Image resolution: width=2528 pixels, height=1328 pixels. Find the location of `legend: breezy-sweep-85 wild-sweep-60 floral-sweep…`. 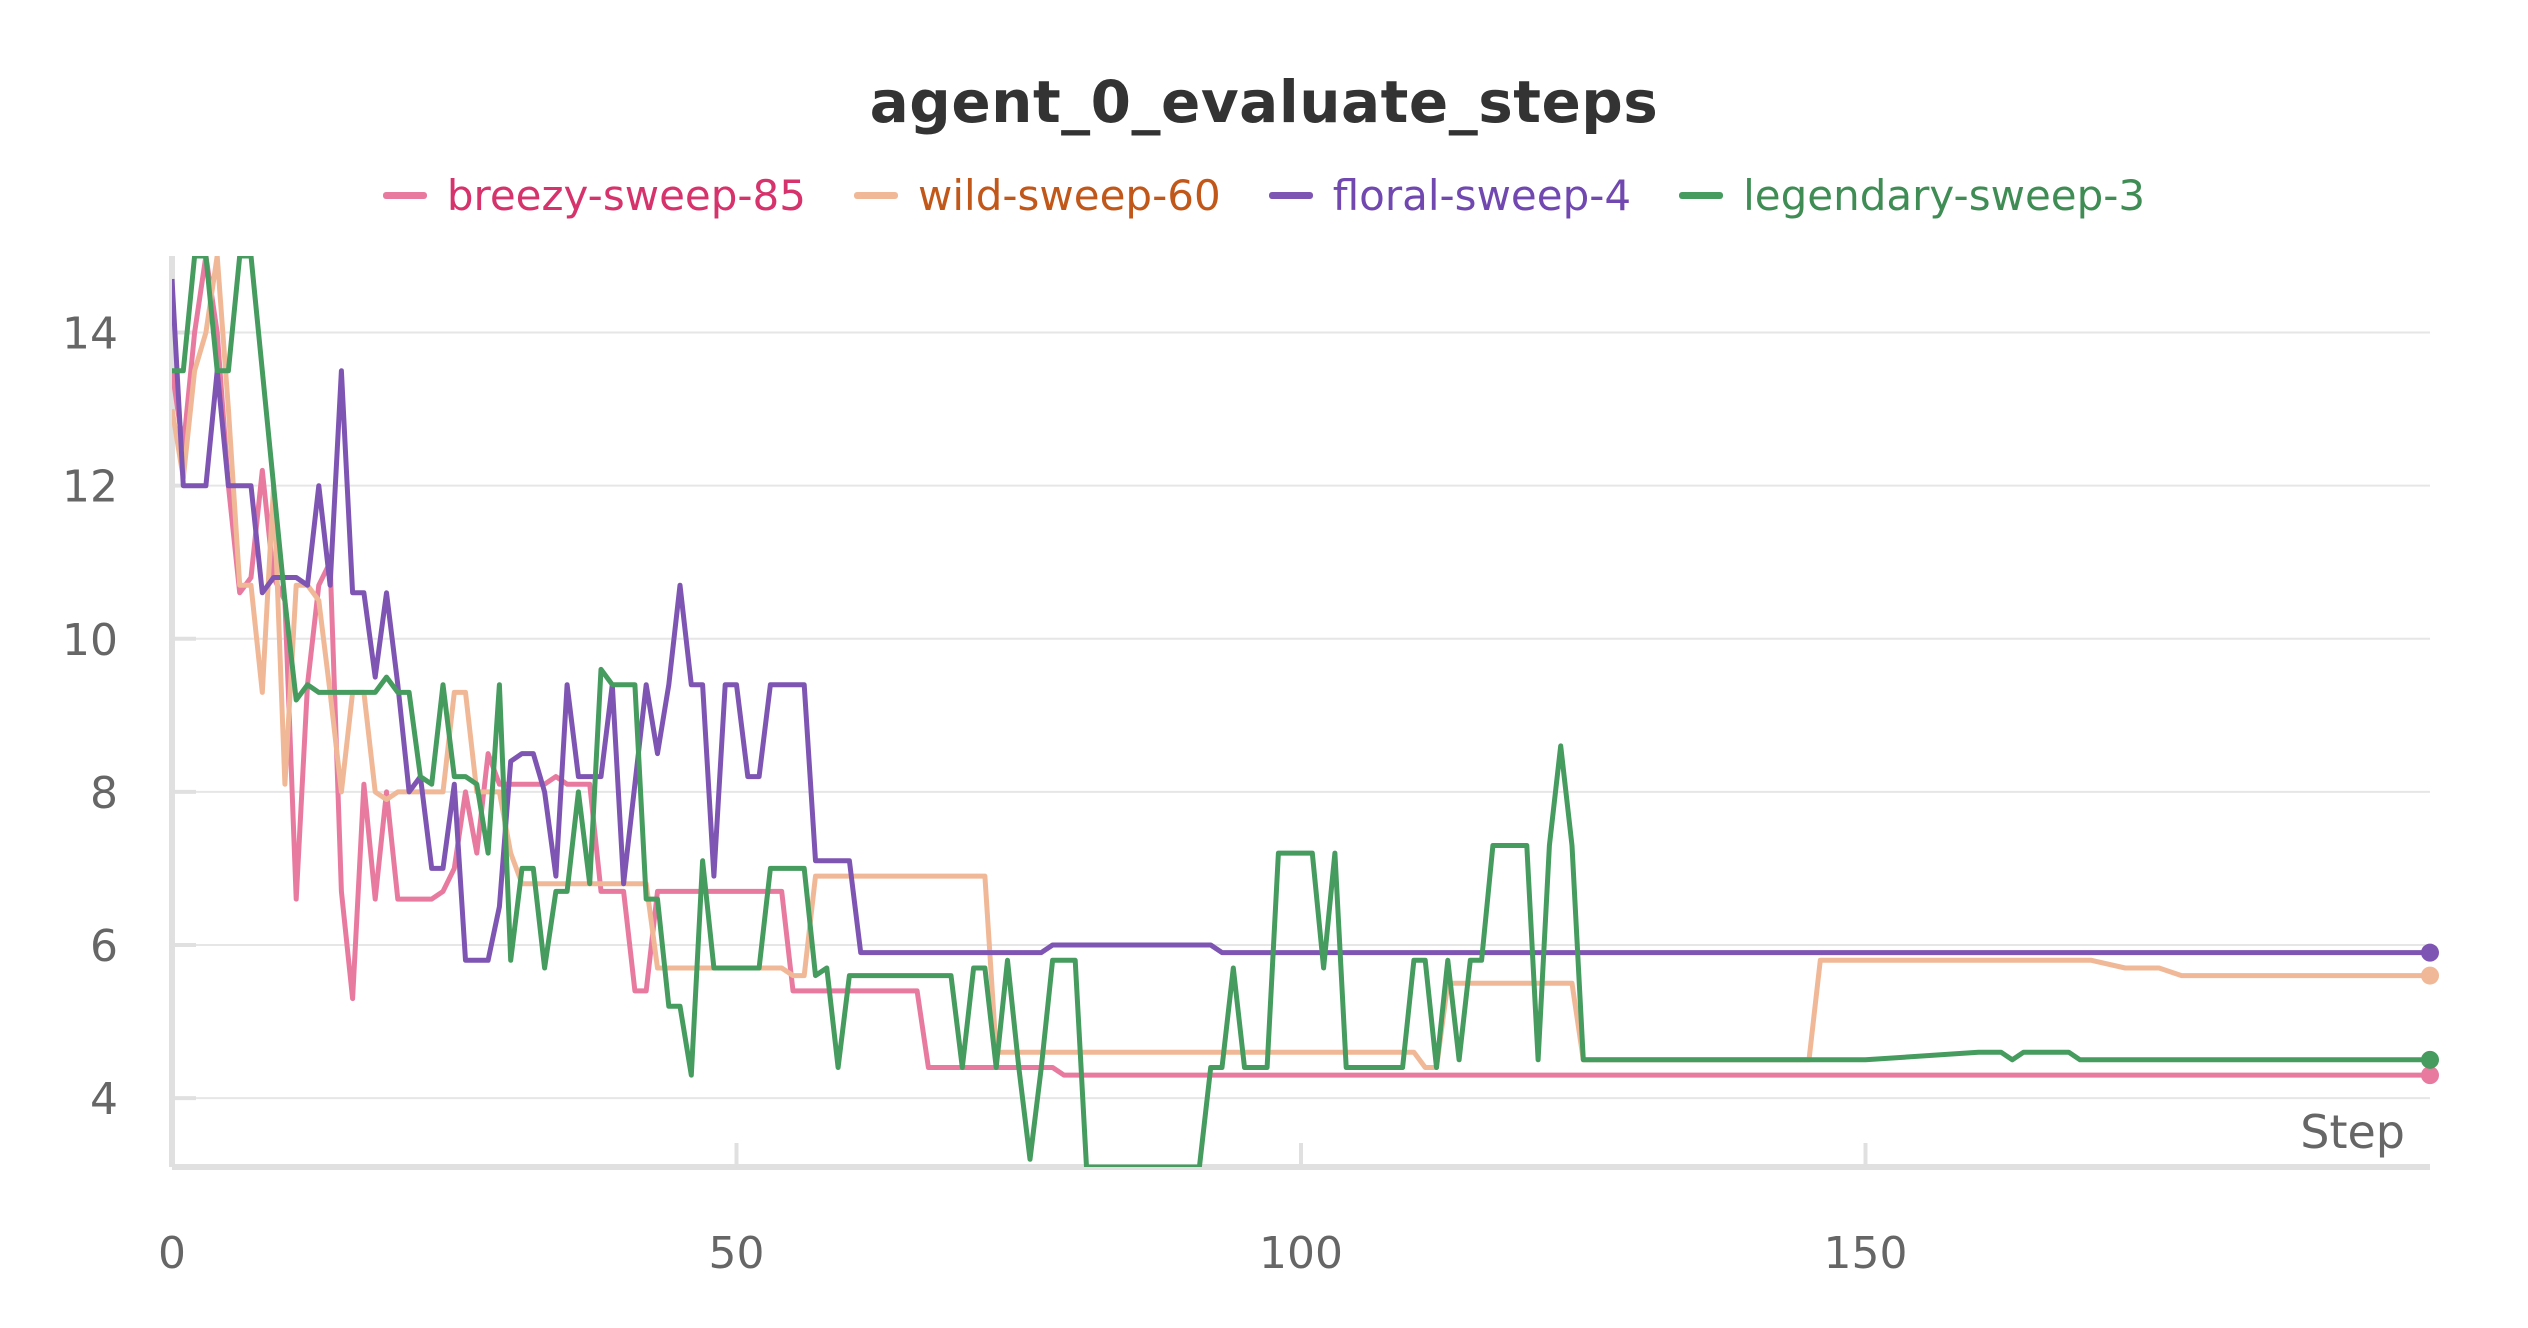

legend: breezy-sweep-85 wild-sweep-60 floral-sweep… is located at coordinates (1264, 195).